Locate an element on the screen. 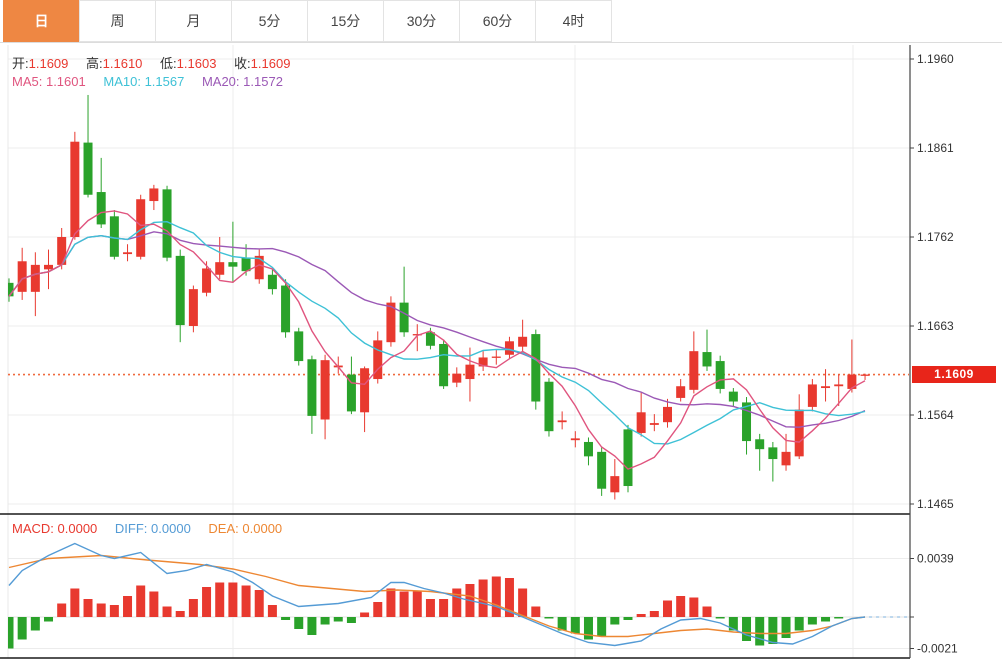  dea-line is located at coordinates (437, 596).